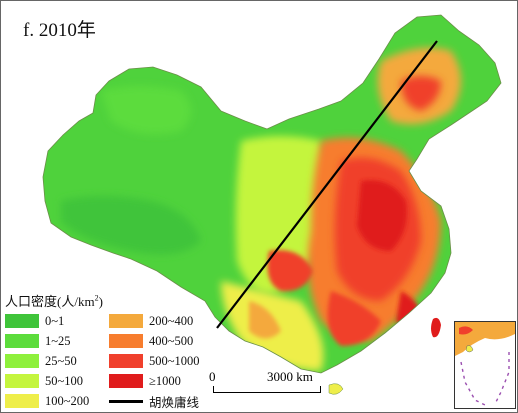  I want to click on legend-item-1000-plus: ≥1000, so click(169, 381).